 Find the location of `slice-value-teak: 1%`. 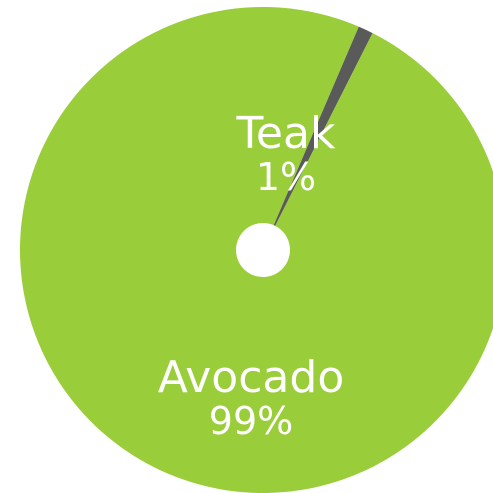

slice-value-teak: 1% is located at coordinates (286, 177).